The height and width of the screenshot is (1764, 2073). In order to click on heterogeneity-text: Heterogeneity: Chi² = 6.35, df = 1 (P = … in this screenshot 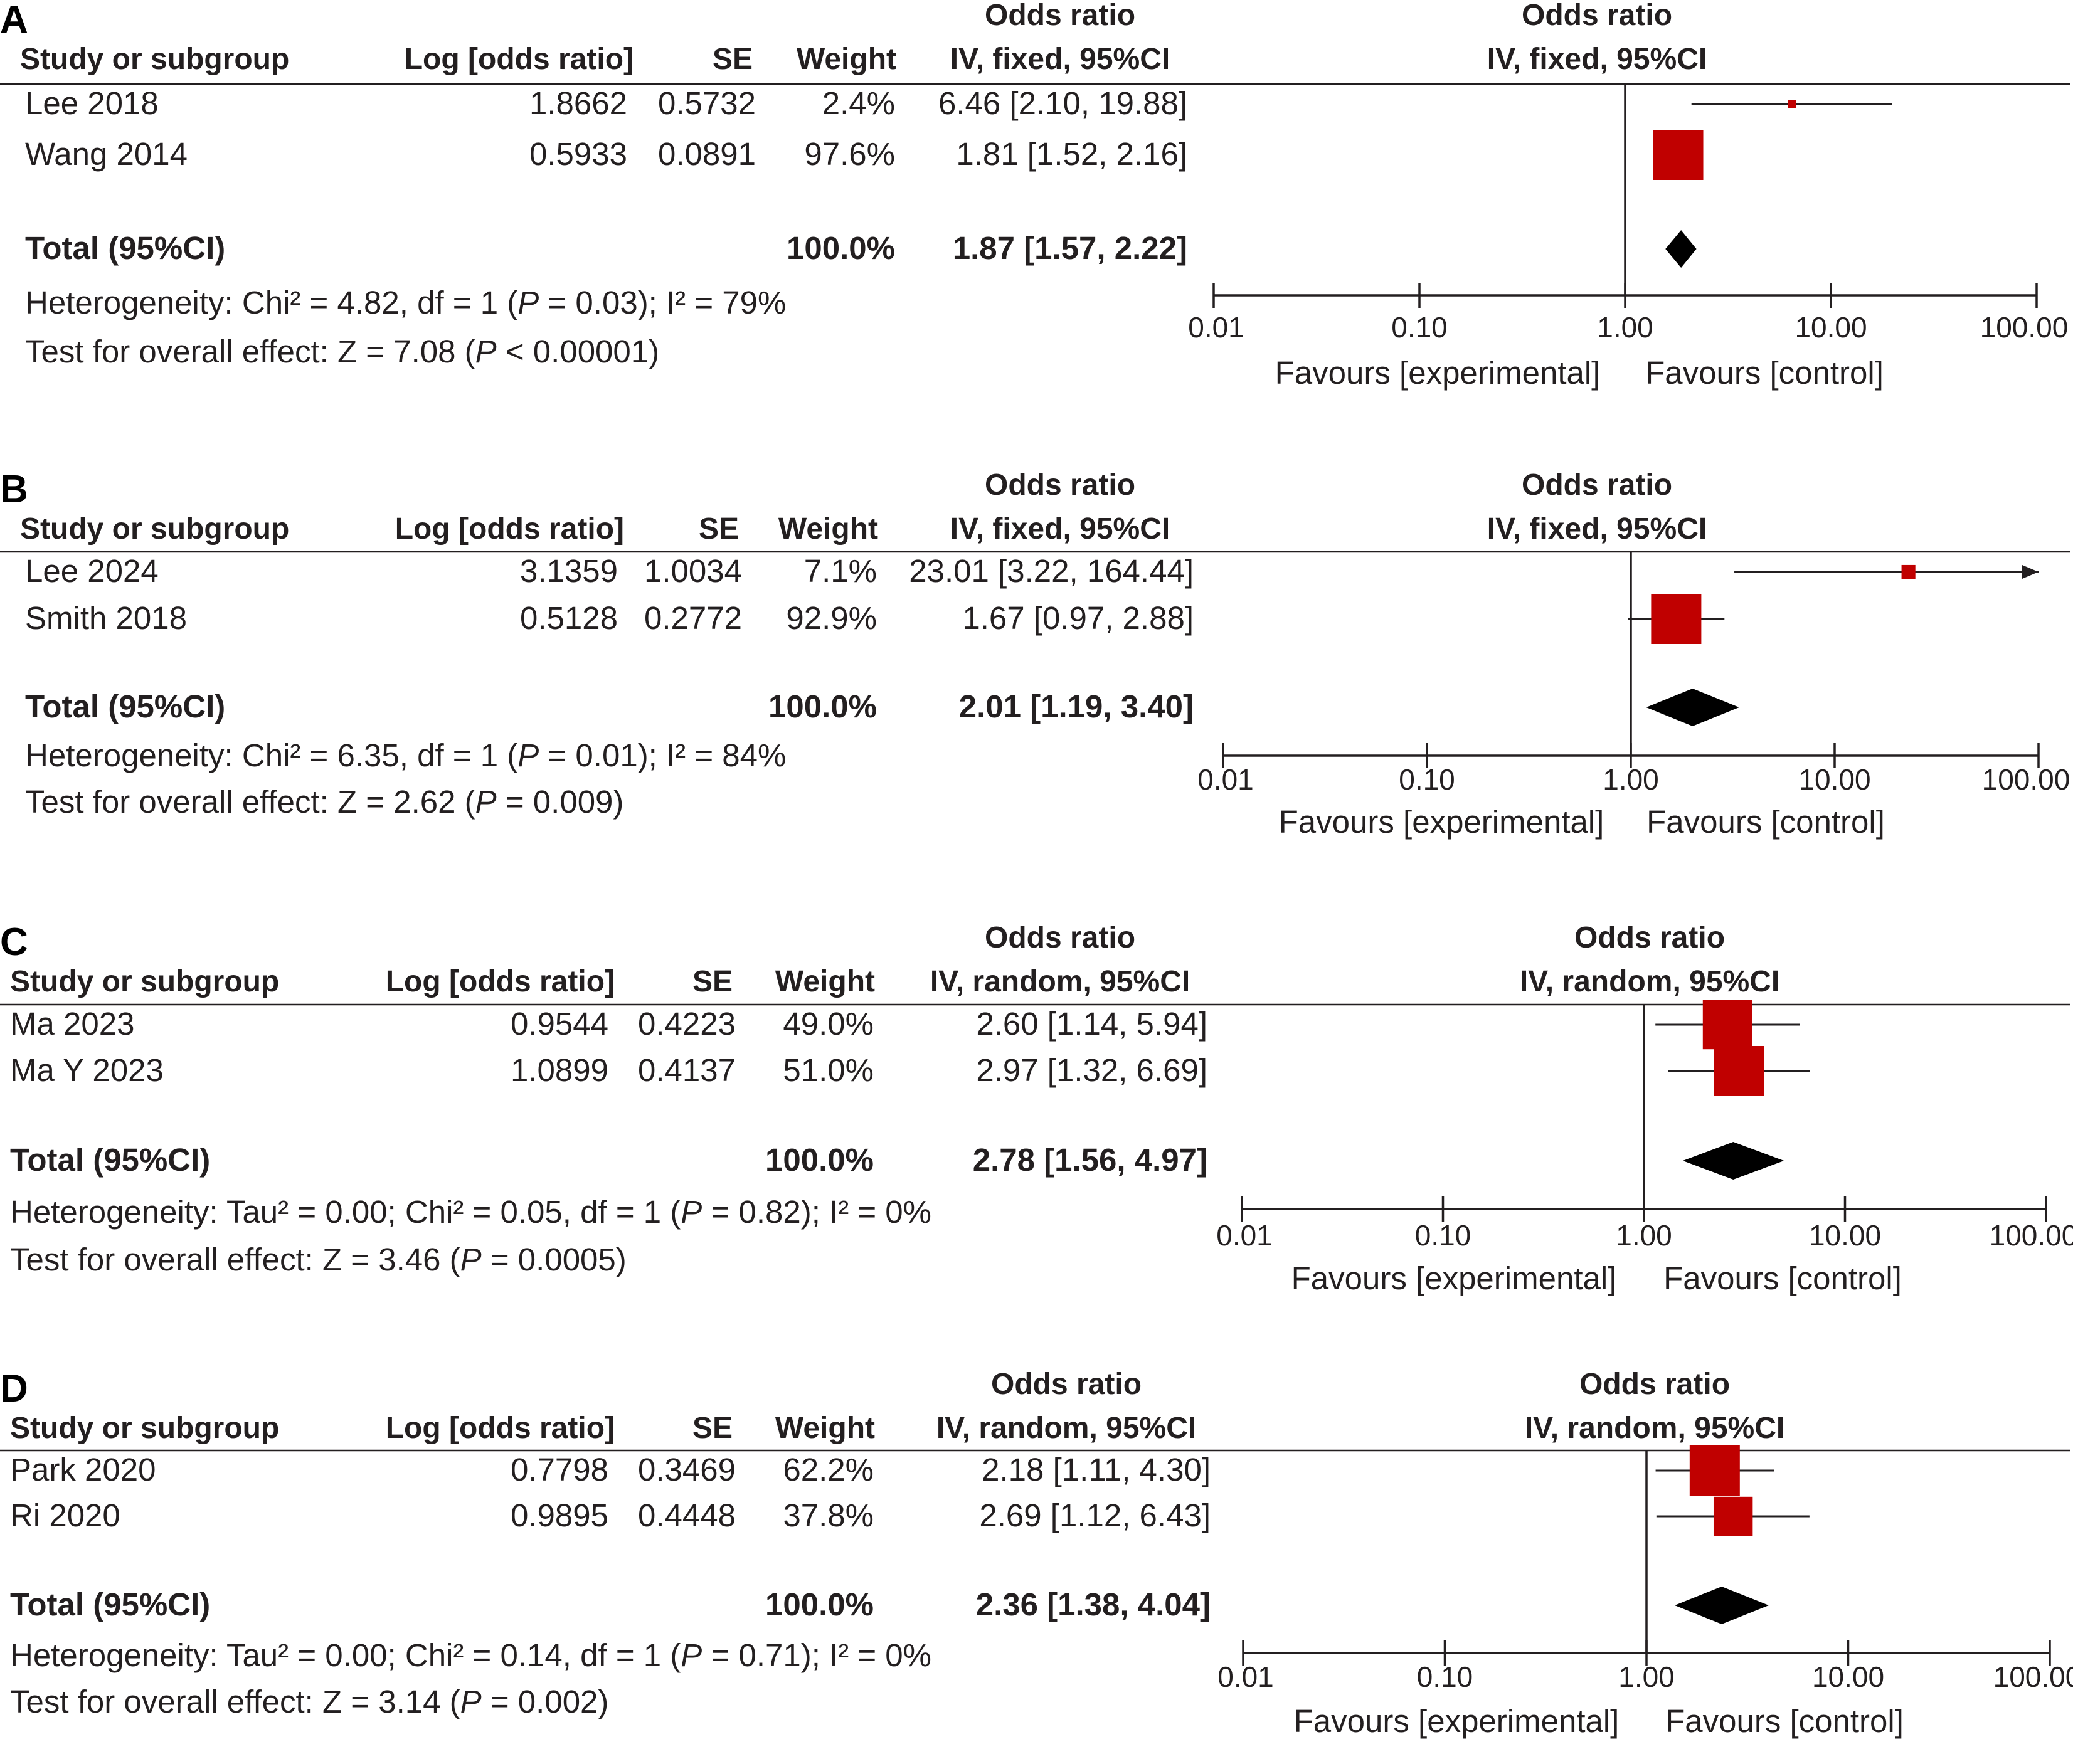, I will do `click(405, 755)`.